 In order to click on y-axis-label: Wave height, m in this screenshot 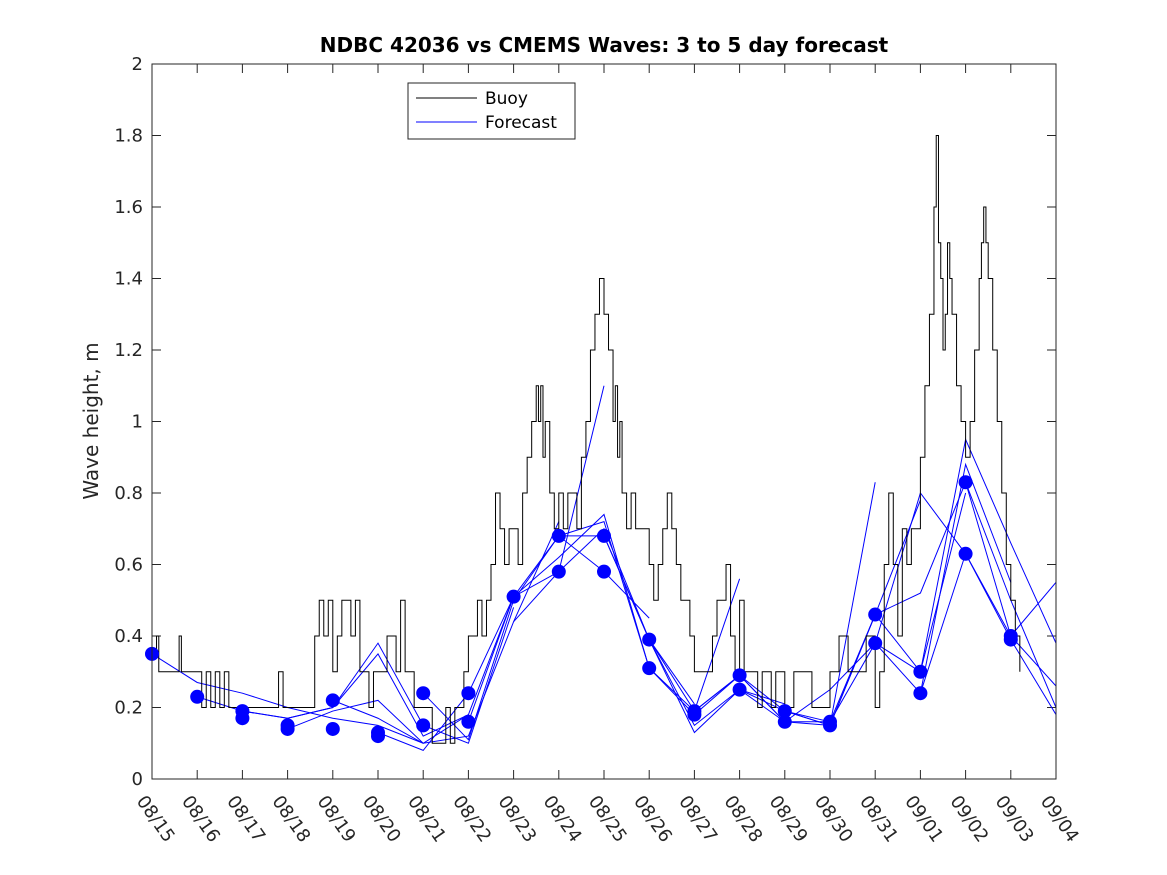, I will do `click(91, 420)`.